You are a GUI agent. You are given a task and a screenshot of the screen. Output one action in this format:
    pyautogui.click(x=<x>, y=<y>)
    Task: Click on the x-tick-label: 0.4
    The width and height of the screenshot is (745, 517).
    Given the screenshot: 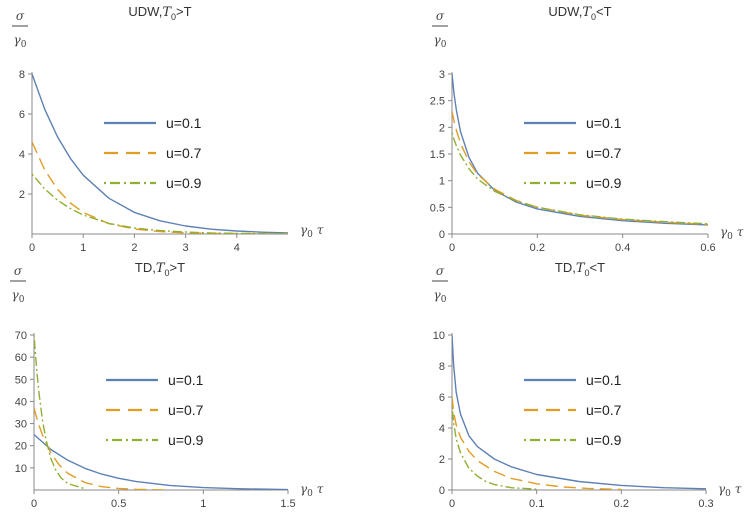 What is the action you would take?
    pyautogui.click(x=622, y=248)
    